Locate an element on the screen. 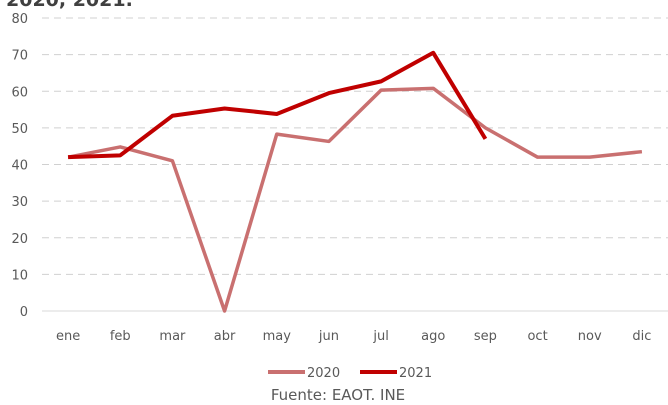 The width and height of the screenshot is (668, 405). source: Fuente: EAOT. INE is located at coordinates (338, 395).